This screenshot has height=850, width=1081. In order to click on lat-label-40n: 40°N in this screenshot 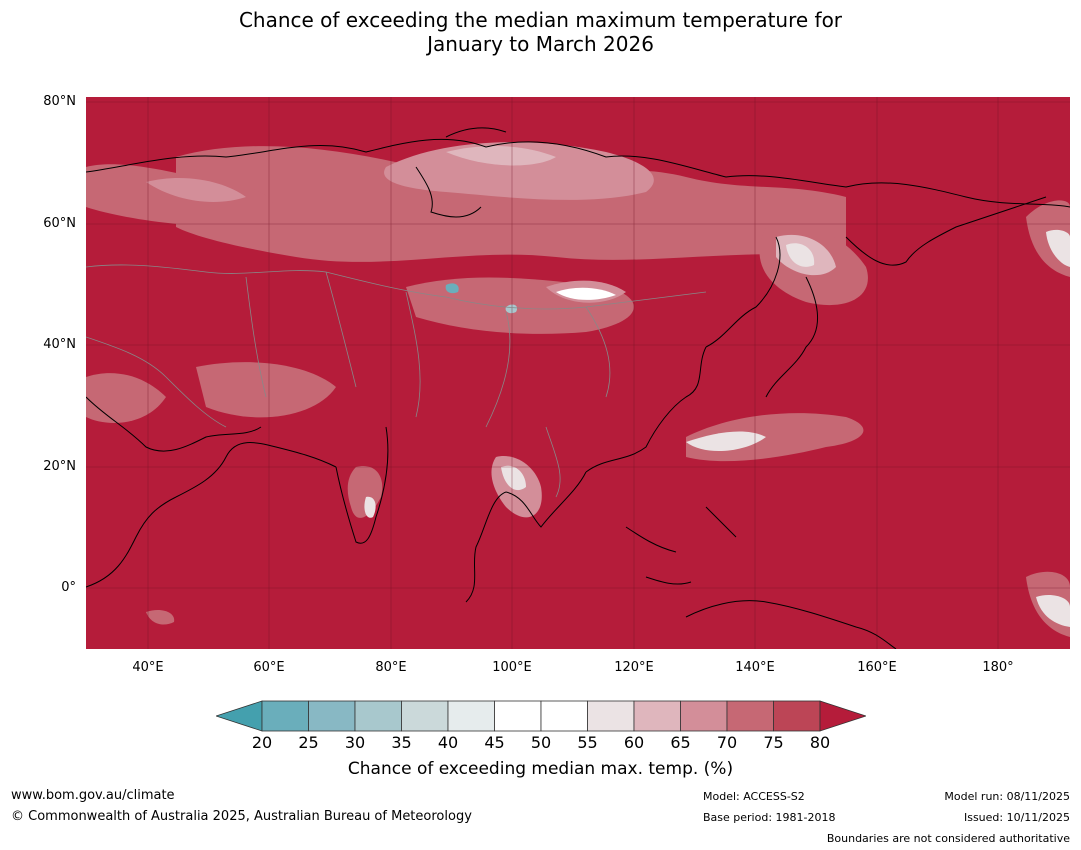, I will do `click(59, 344)`.